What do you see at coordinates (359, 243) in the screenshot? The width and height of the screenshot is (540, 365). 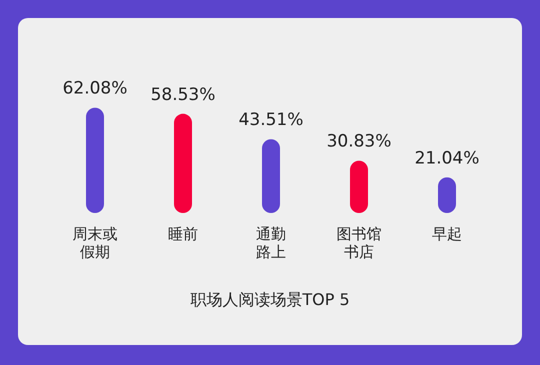 I see `x-tick-label: 图书馆书店` at bounding box center [359, 243].